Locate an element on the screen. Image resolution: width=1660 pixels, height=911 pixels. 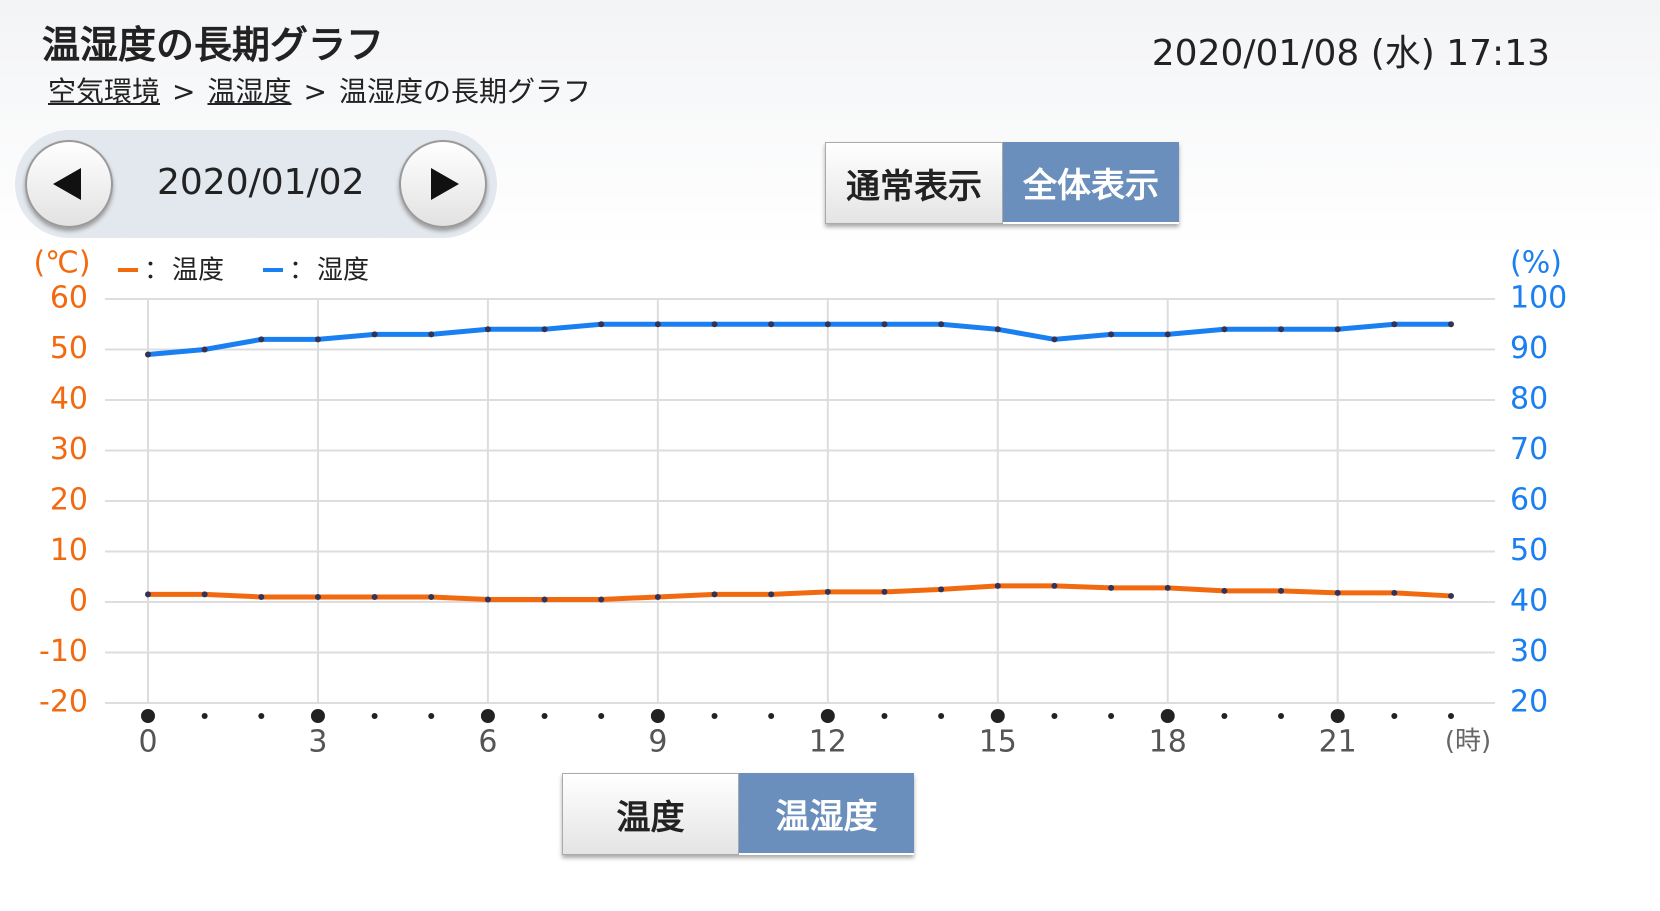
legend-label: 湿度 is located at coordinates (343, 271).